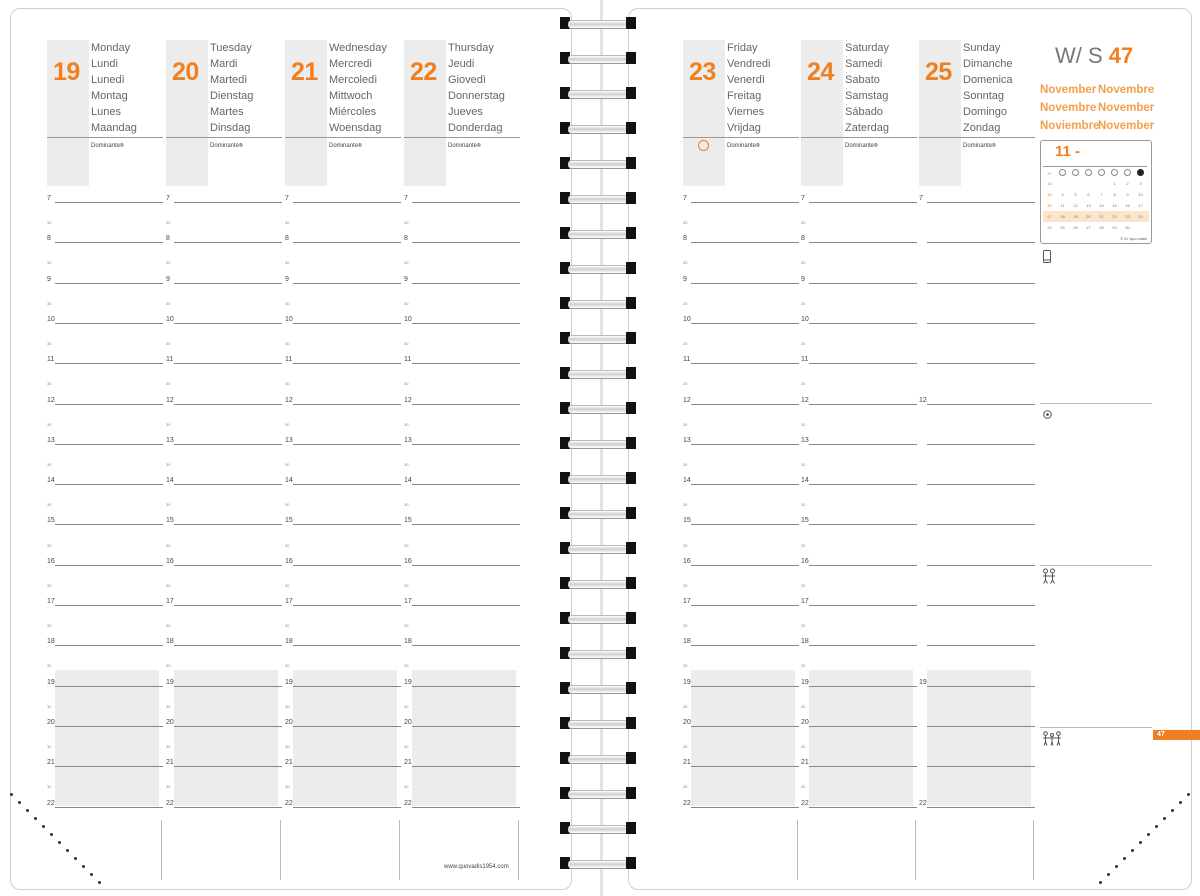 This screenshot has height=896, width=1200. I want to click on day-name: Miércoles, so click(353, 112).